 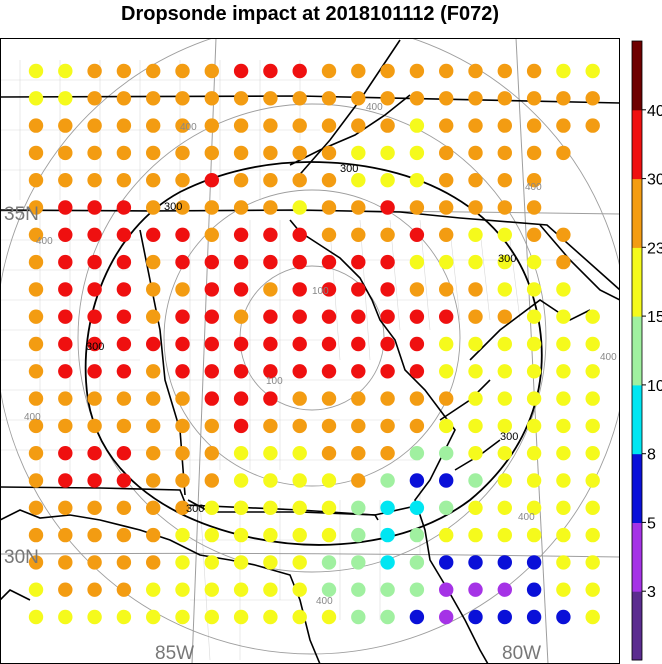 I want to click on contour-label-300-east: 300, so click(x=507, y=259).